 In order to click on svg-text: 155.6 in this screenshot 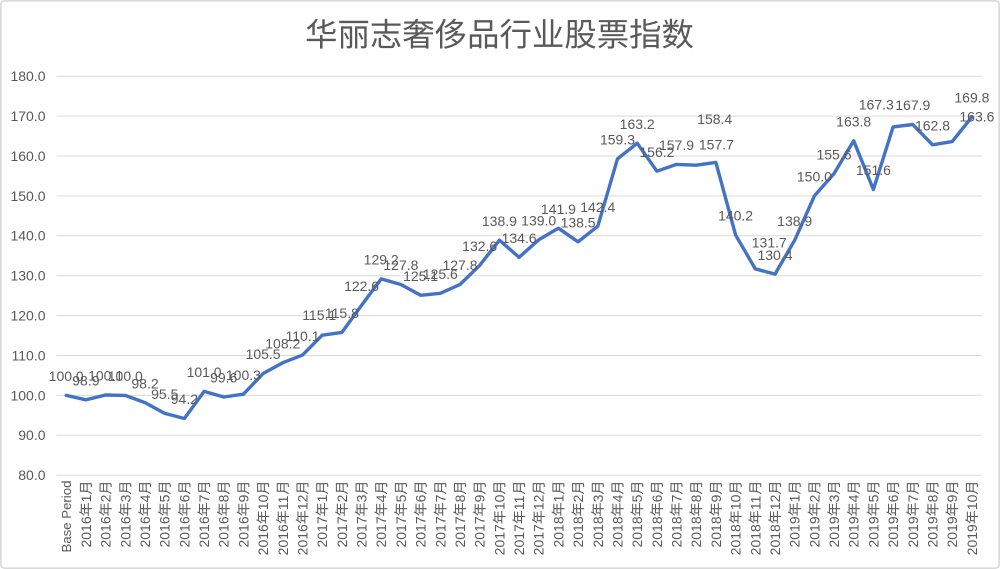, I will do `click(833, 154)`.